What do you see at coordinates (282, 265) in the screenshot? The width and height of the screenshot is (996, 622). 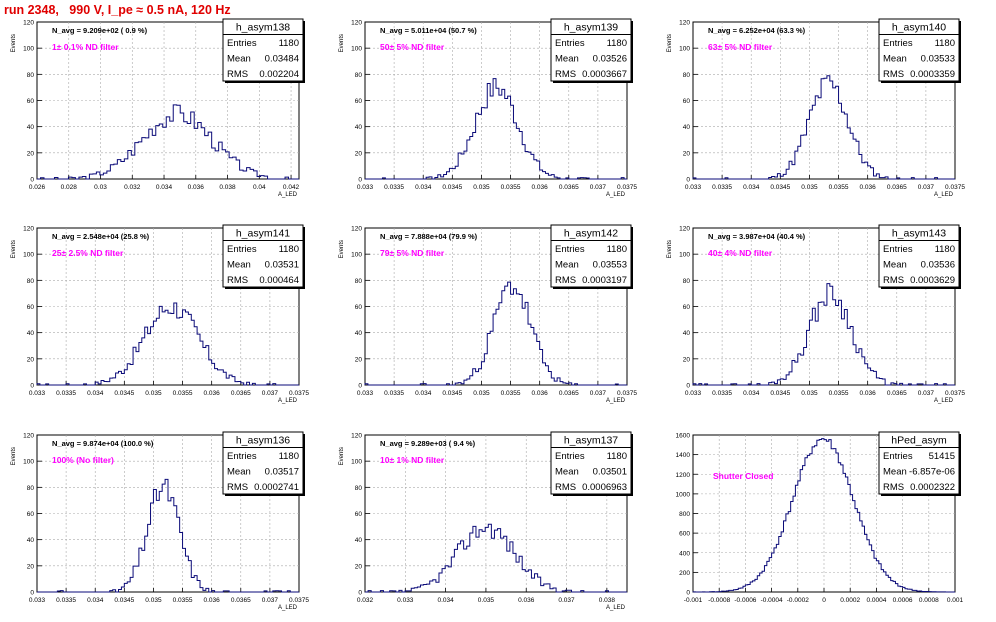 I see `stats-value: 0.03531` at bounding box center [282, 265].